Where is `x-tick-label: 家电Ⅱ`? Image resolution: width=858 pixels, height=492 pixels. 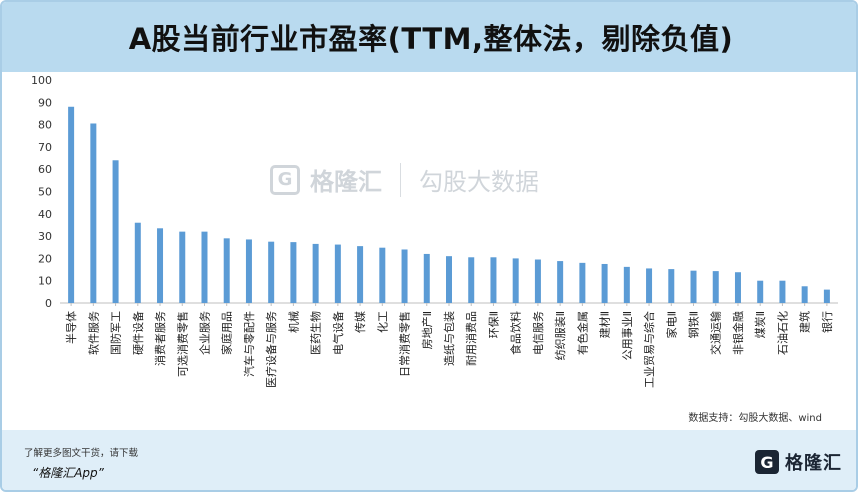
x-tick-label: 家电Ⅱ is located at coordinates (671, 324).